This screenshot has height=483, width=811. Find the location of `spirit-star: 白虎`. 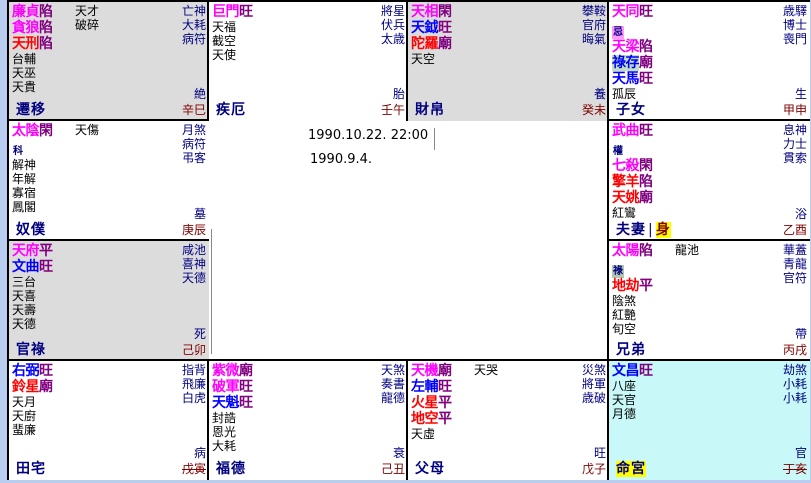

spirit-star: 白虎 is located at coordinates (193, 398).